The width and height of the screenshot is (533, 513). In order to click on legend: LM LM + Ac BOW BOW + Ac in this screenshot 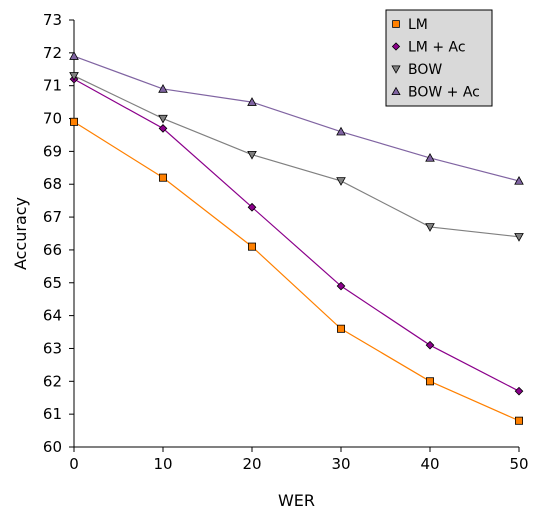, I will do `click(439, 58)`.